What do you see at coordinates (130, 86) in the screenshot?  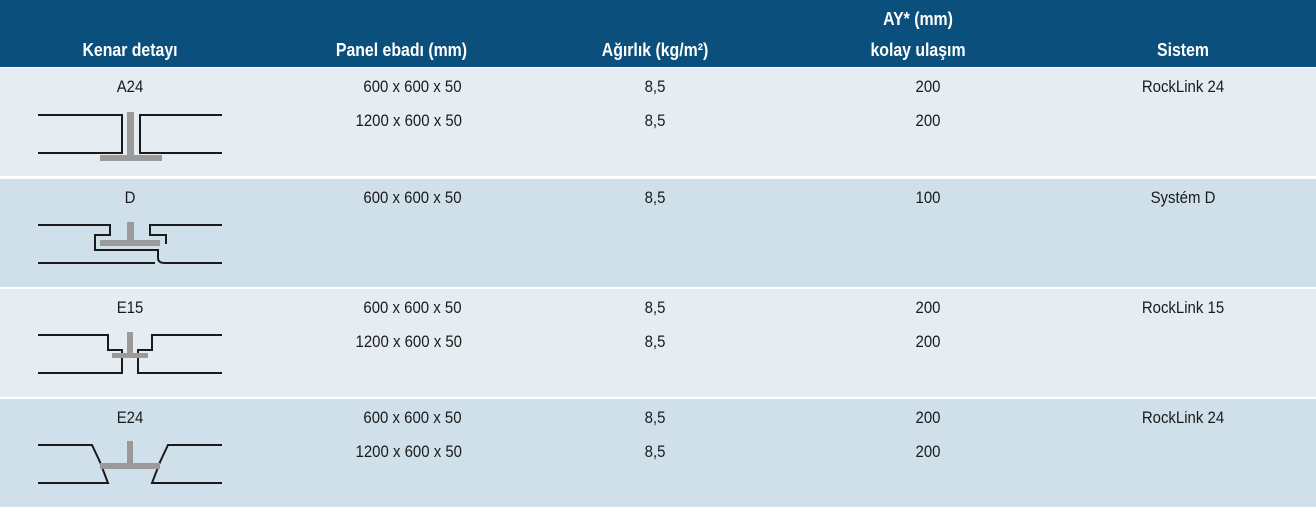 I see `edge-code: A24` at bounding box center [130, 86].